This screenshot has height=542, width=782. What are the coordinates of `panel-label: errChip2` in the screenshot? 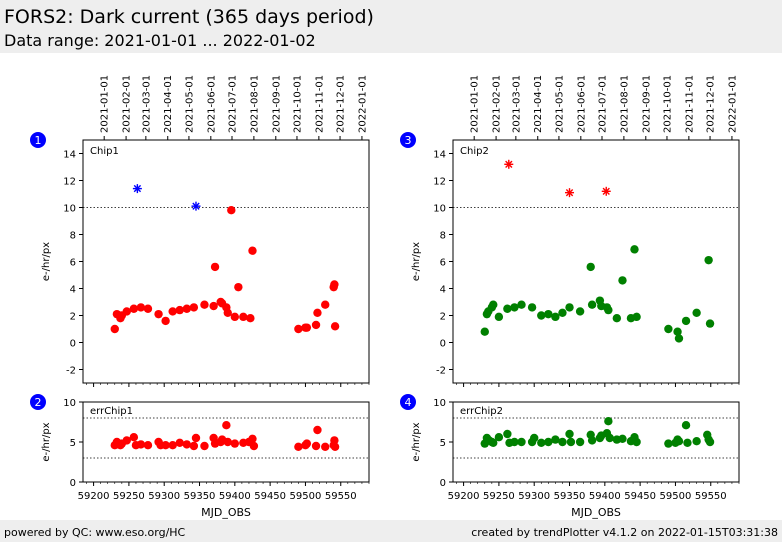 It's located at (481, 411).